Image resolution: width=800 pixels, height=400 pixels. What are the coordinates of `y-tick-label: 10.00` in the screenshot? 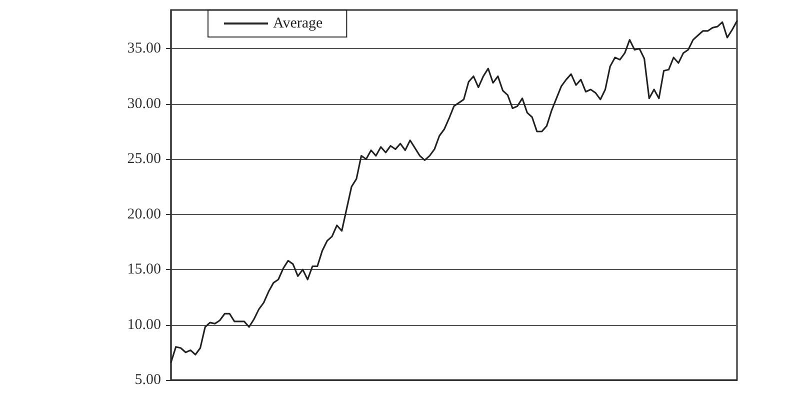 It's located at (144, 324).